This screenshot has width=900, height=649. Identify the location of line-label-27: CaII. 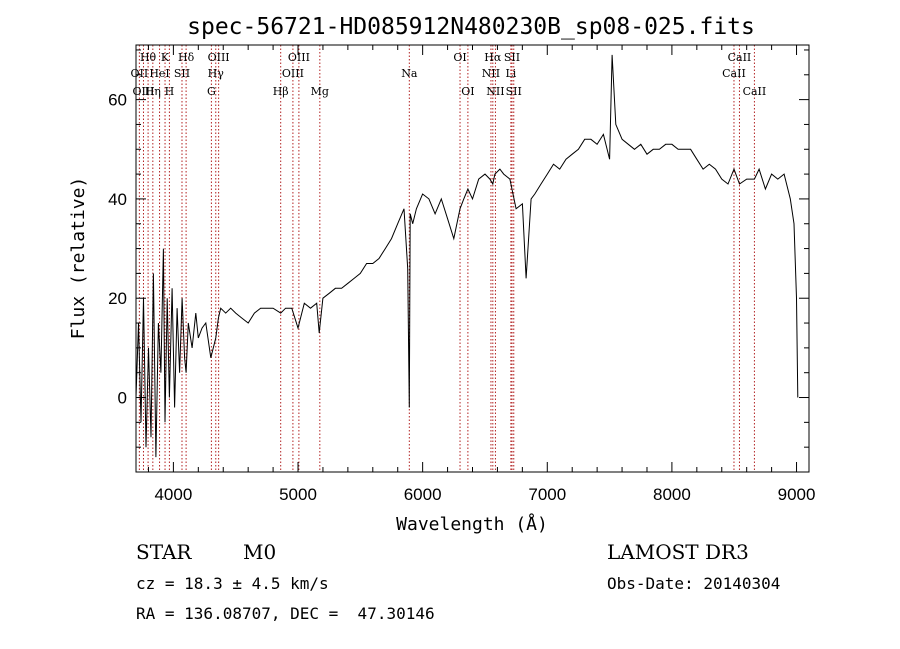
(755, 91).